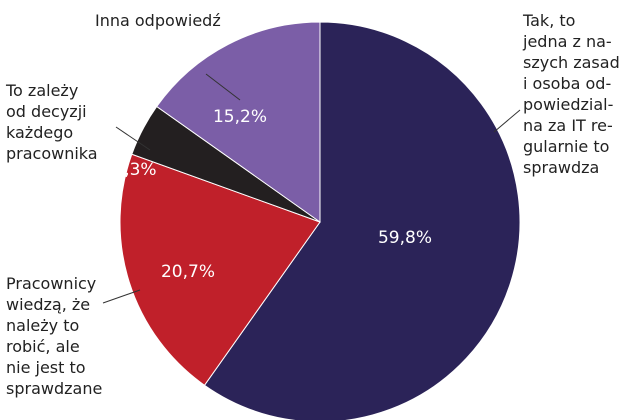  What do you see at coordinates (52, 122) in the screenshot?
I see `category-label: To zależy od decyzji każdego pracownika` at bounding box center [52, 122].